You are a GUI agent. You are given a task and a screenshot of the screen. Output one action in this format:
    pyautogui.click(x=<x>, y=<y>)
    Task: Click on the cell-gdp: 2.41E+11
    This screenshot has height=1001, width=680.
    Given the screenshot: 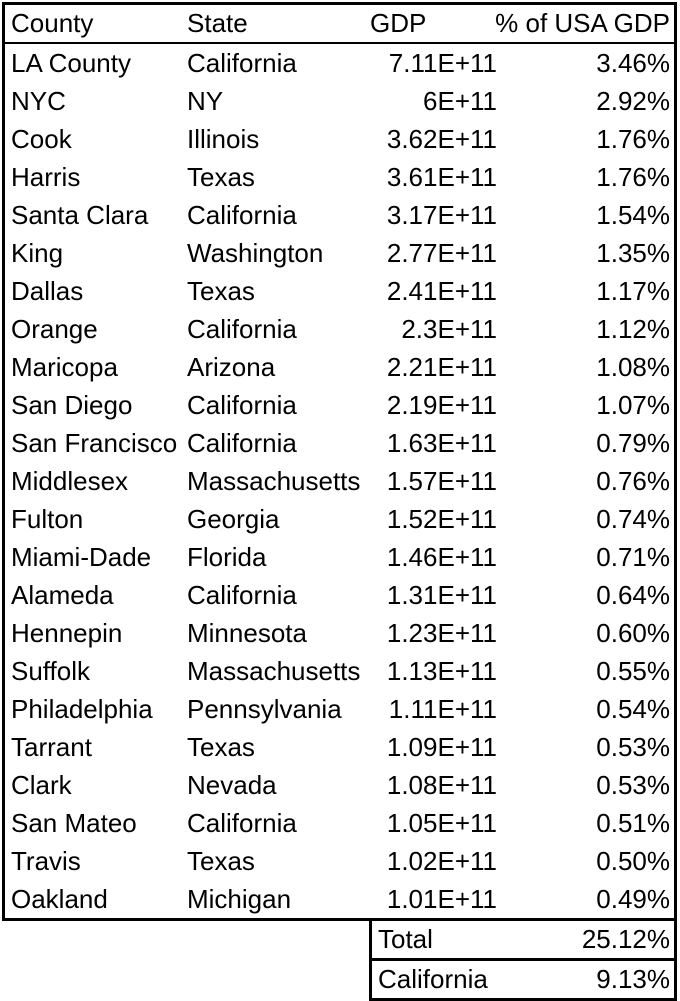 What is the action you would take?
    pyautogui.click(x=441, y=290)
    